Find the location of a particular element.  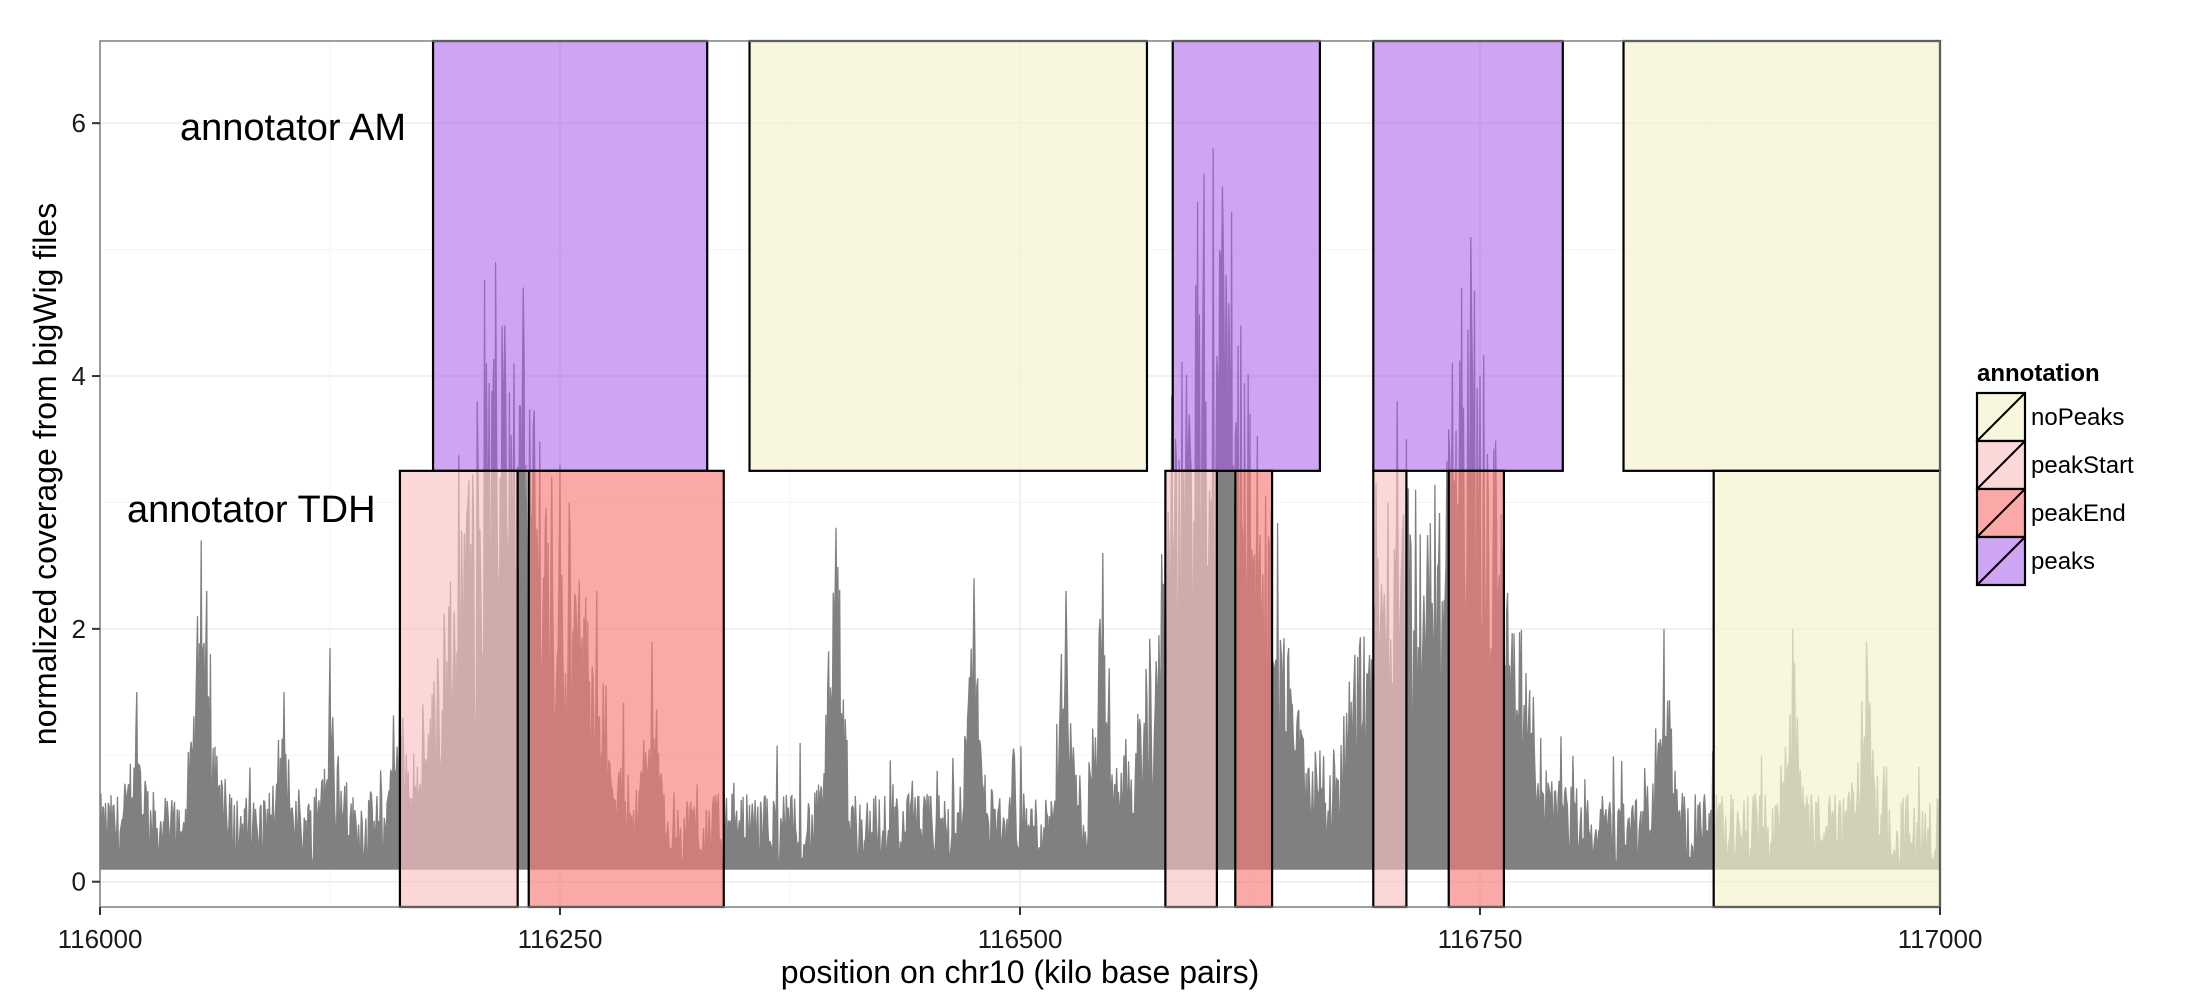

legend-label-peakEnd: peakEnd is located at coordinates (2078, 513).